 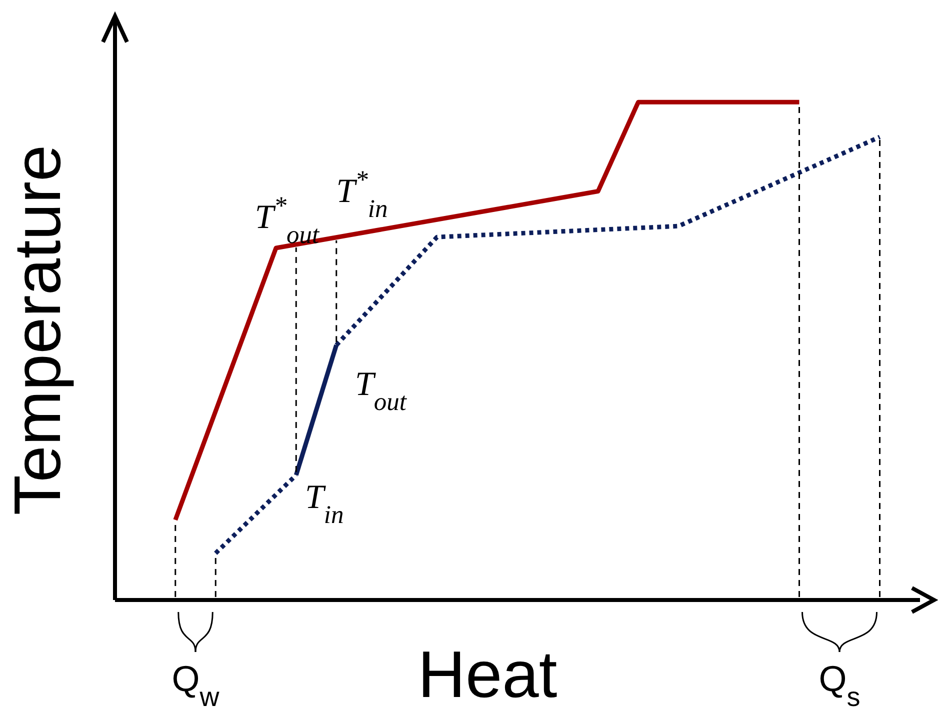 I want to click on y-axis-title: Temperature, so click(x=37, y=330).